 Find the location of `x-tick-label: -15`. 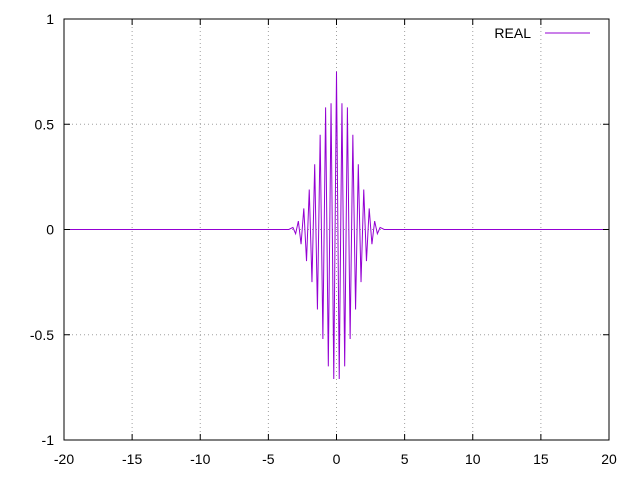

x-tick-label: -15 is located at coordinates (132, 459).